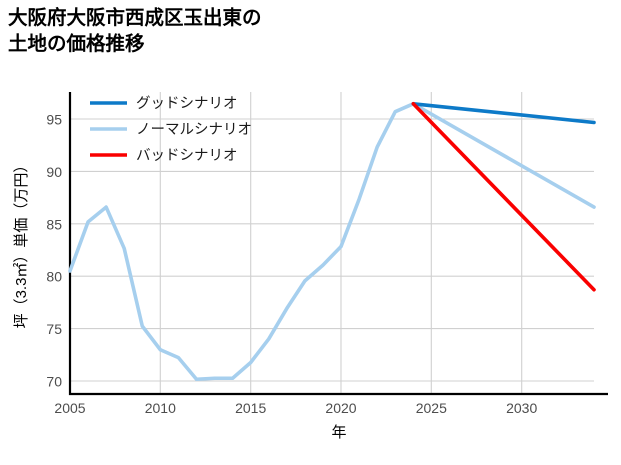 The width and height of the screenshot is (621, 465). Describe the element at coordinates (21, 243) in the screenshot. I see `y-axis-title: 坪（3.3㎡）単価（万円）` at that location.